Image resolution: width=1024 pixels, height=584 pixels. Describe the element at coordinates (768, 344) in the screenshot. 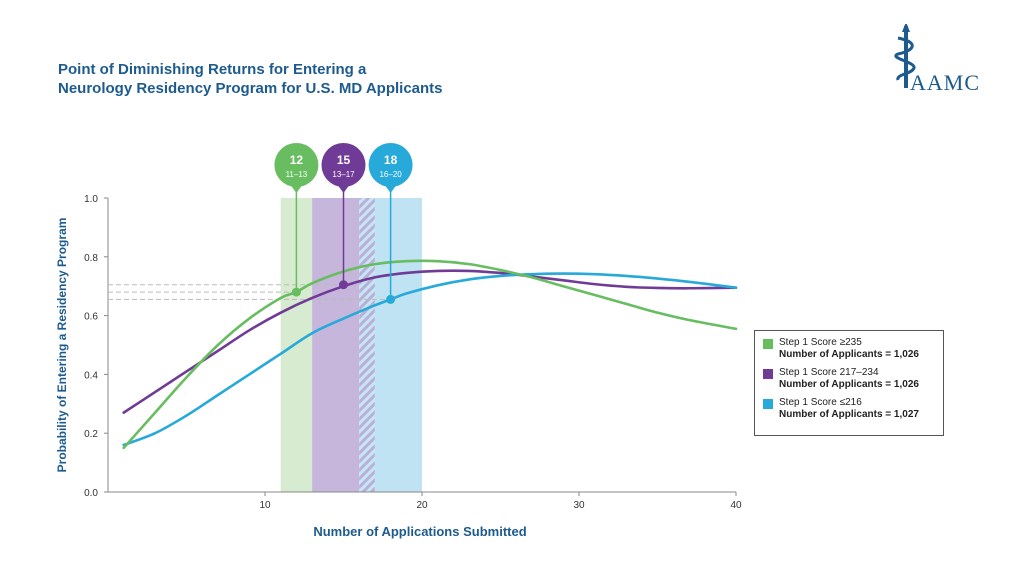

I see `legend-swatch-green` at that location.